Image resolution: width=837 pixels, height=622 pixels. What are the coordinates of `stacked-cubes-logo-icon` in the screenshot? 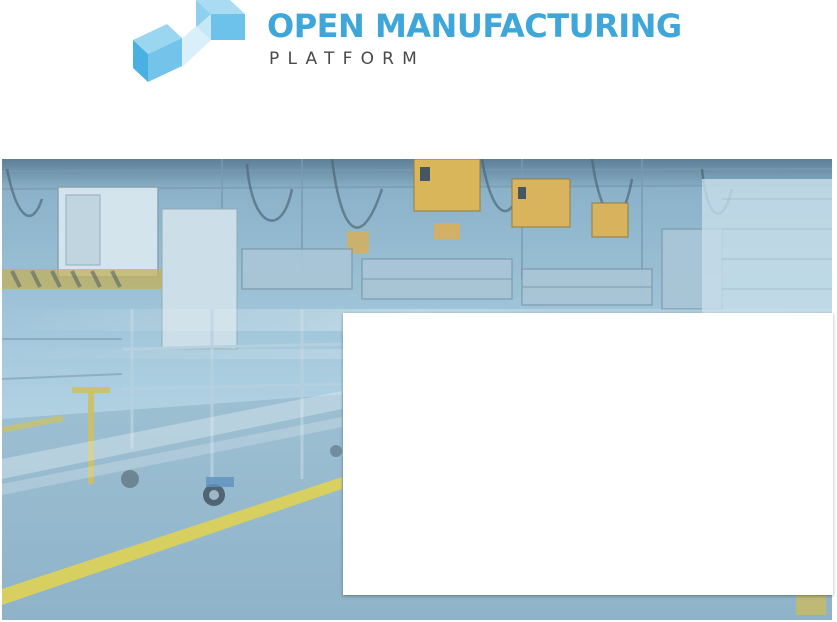 It's located at (189, 41).